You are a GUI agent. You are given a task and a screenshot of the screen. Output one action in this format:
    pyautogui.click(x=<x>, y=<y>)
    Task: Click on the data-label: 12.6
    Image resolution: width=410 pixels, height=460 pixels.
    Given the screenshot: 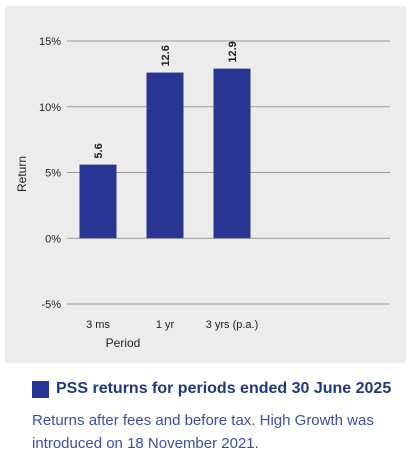 What is the action you would take?
    pyautogui.click(x=166, y=55)
    